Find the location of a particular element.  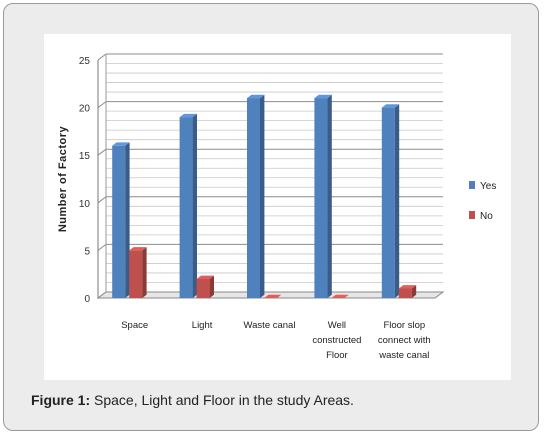

legend-label-no: No is located at coordinates (486, 216).